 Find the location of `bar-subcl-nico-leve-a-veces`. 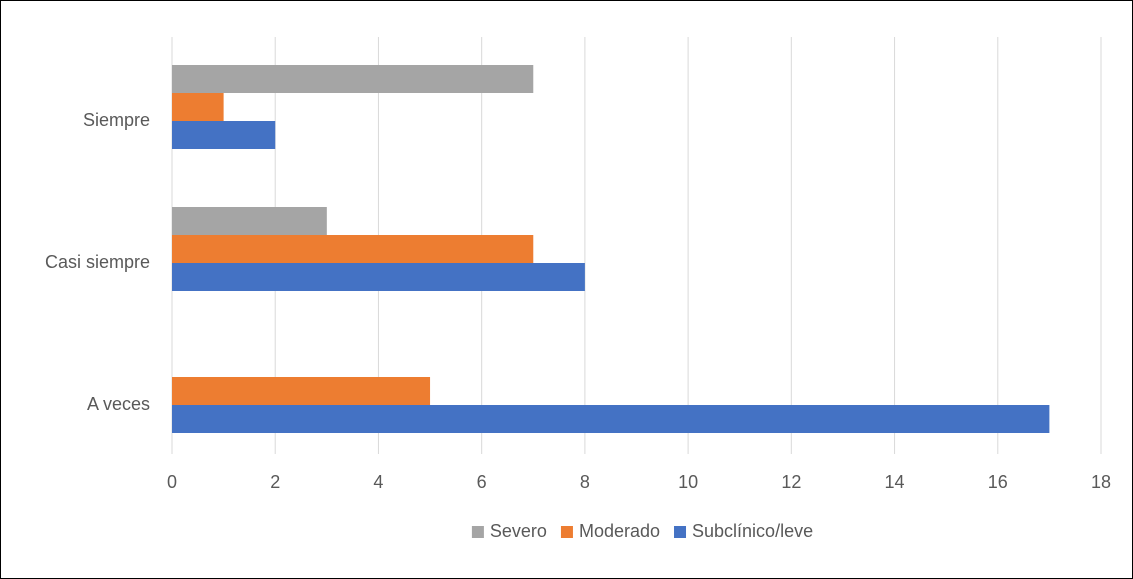

bar-subcl-nico-leve-a-veces is located at coordinates (611, 419).